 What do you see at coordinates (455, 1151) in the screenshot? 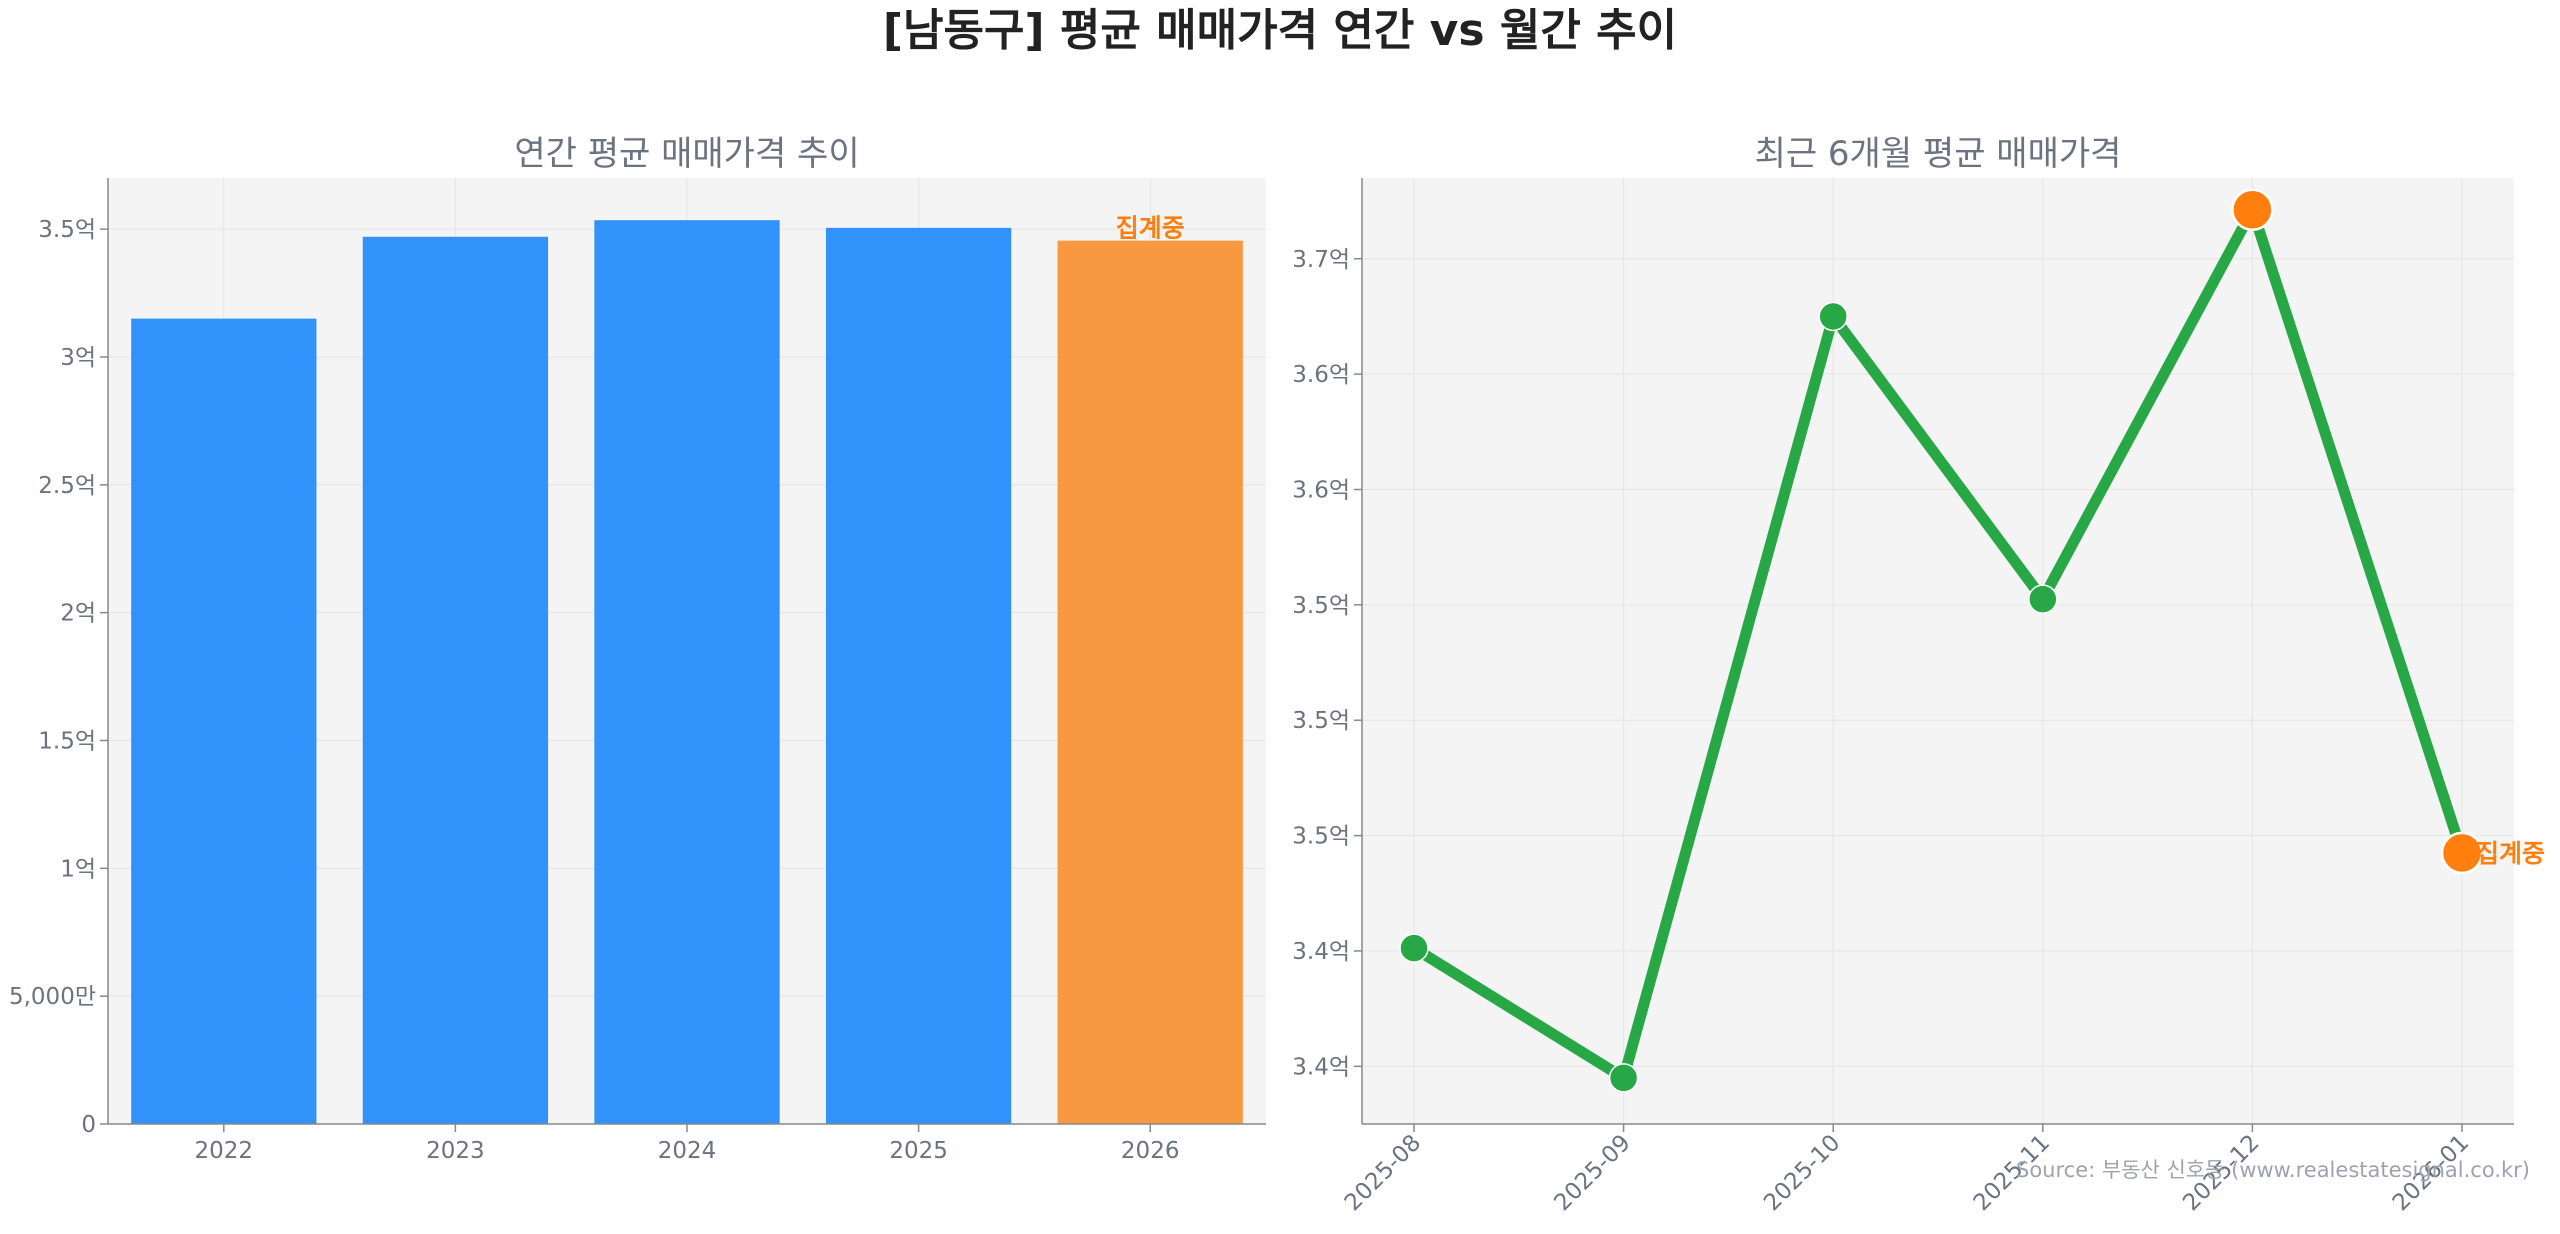
I see `x-tick-label: 2023` at bounding box center [455, 1151].